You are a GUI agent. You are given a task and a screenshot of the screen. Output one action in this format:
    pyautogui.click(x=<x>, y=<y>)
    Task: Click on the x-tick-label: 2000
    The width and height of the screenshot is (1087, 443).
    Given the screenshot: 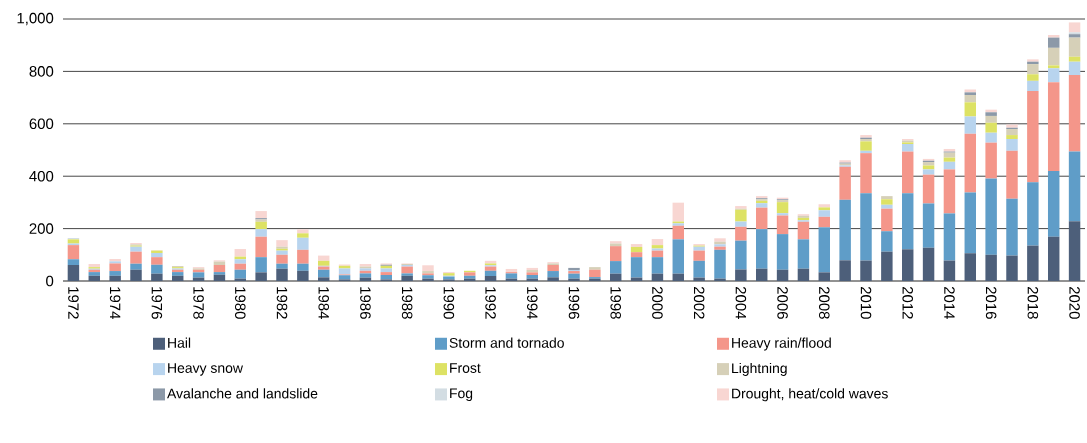 What is the action you would take?
    pyautogui.click(x=657, y=302)
    